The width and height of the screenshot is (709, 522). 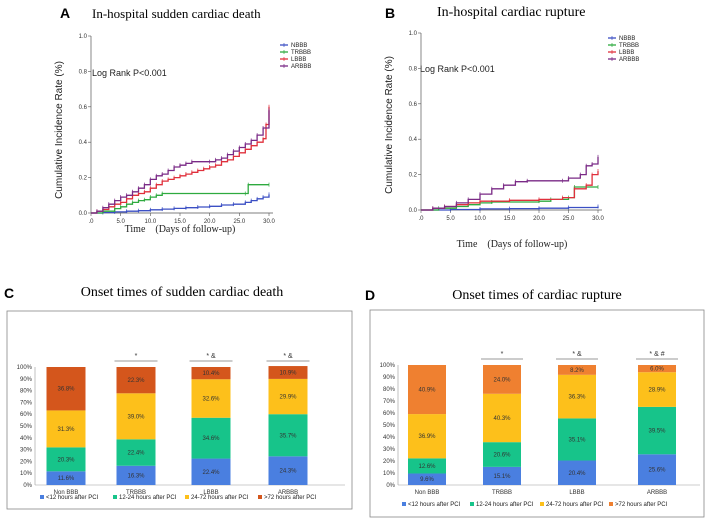 I want to click on data-label: 6.0%, so click(x=657, y=370).